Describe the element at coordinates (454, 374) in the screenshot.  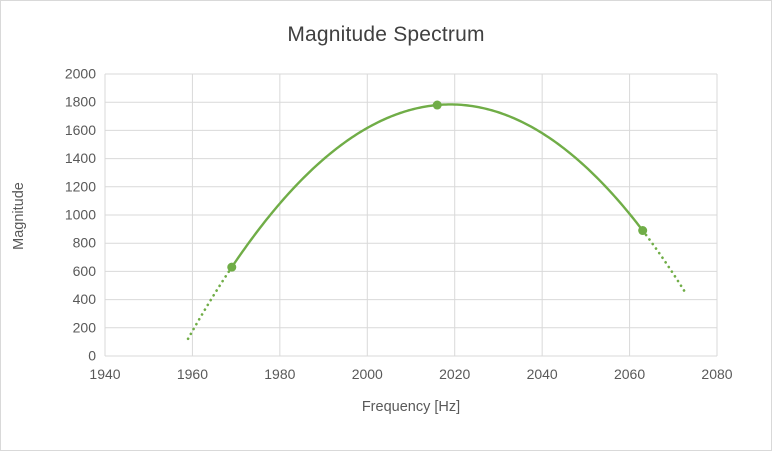
I see `x-tick-label: 2020` at that location.